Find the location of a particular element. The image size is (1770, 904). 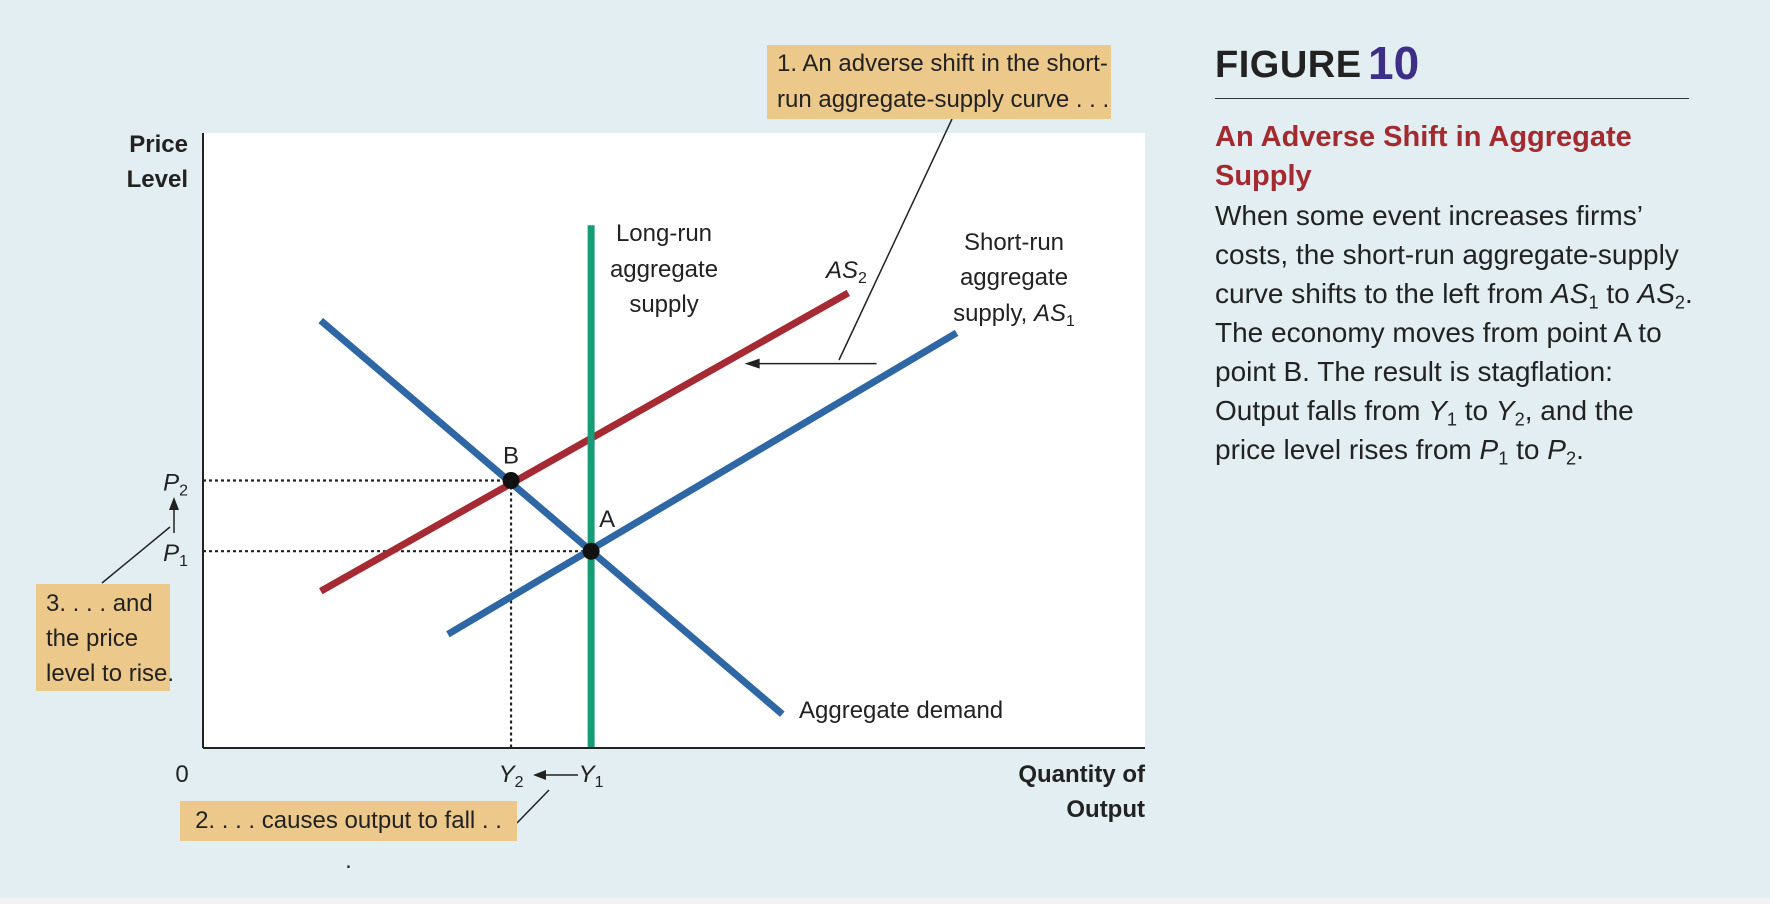

annotation-price-rise-line3: level to rise. is located at coordinates (110, 673).